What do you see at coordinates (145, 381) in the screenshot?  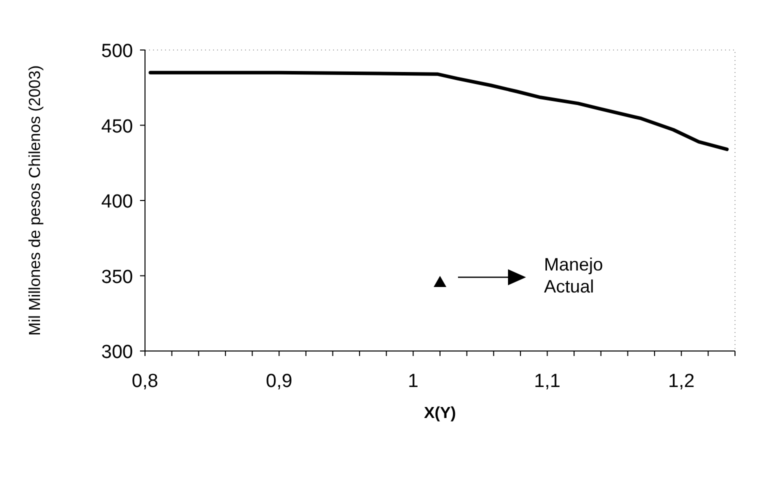 I see `x-tick-label: 0,8` at bounding box center [145, 381].